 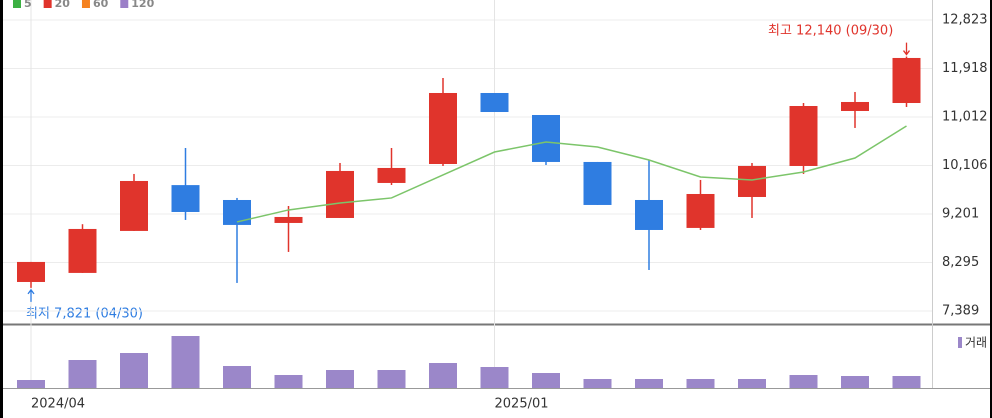 I want to click on x-tick-label: 2025/01, so click(x=522, y=404).